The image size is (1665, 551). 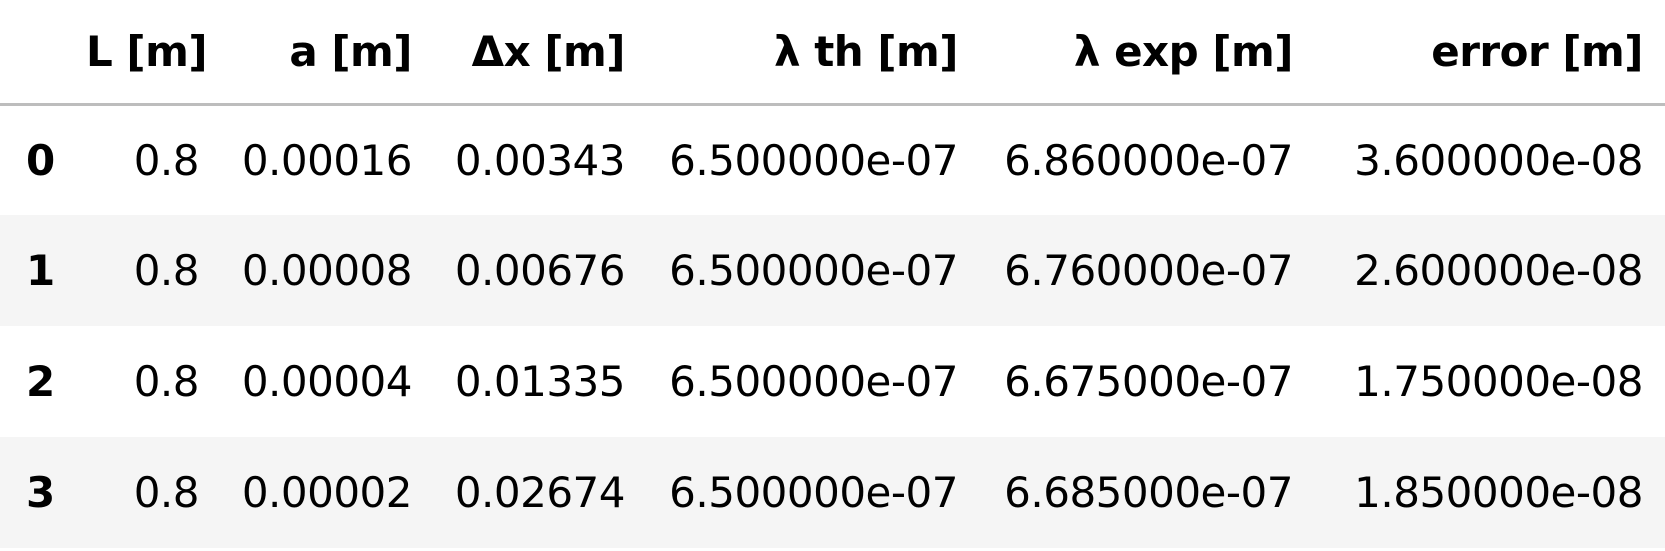 What do you see at coordinates (1183, 51) in the screenshot?
I see `header-lambda-exp: λ exp [m]` at bounding box center [1183, 51].